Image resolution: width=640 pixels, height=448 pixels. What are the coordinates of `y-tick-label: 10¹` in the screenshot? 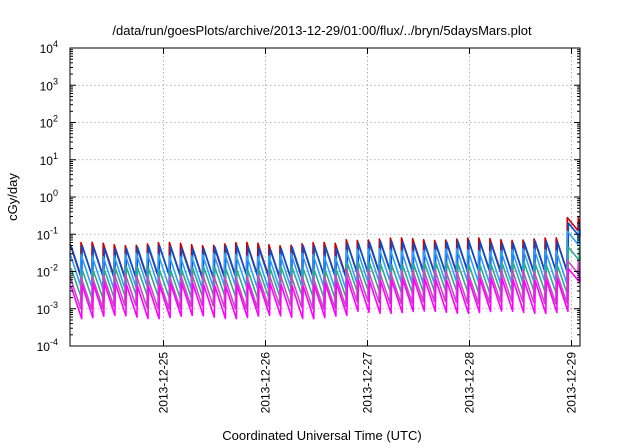 It's located at (49, 159).